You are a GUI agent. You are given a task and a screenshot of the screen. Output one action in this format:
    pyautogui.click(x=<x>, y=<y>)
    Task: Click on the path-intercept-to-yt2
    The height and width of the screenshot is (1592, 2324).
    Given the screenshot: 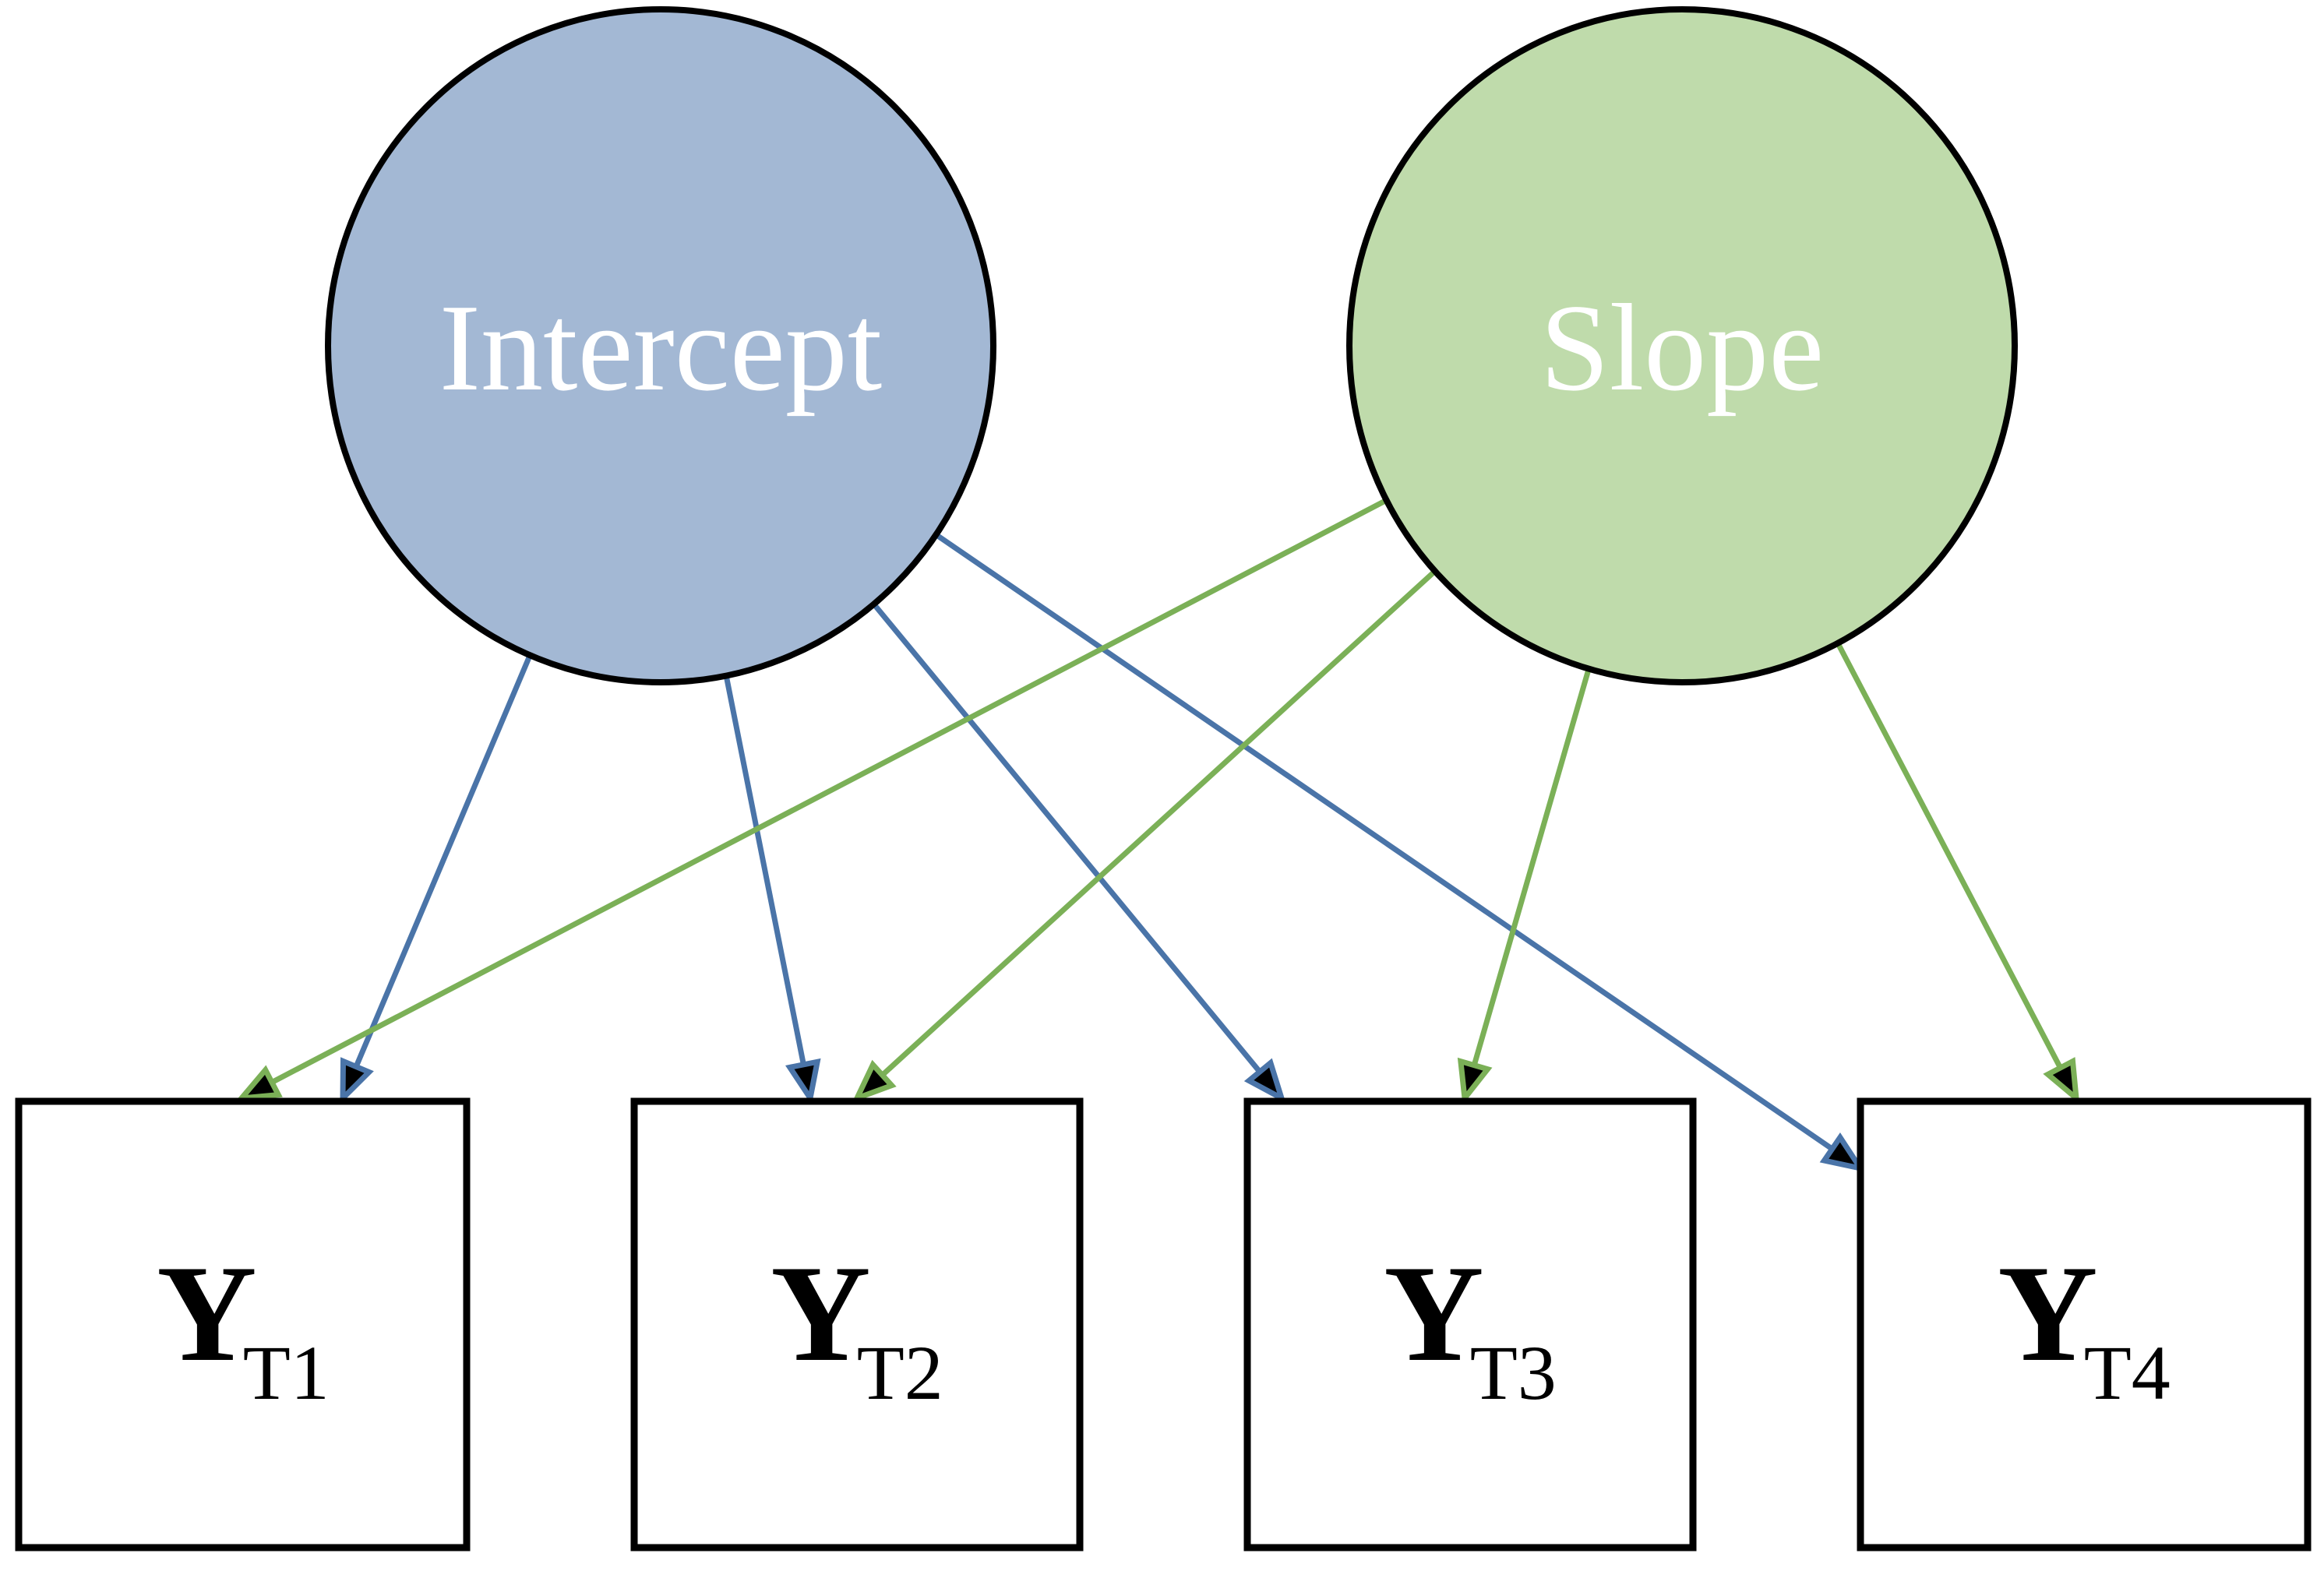 What is the action you would take?
    pyautogui.click(x=772, y=890)
    